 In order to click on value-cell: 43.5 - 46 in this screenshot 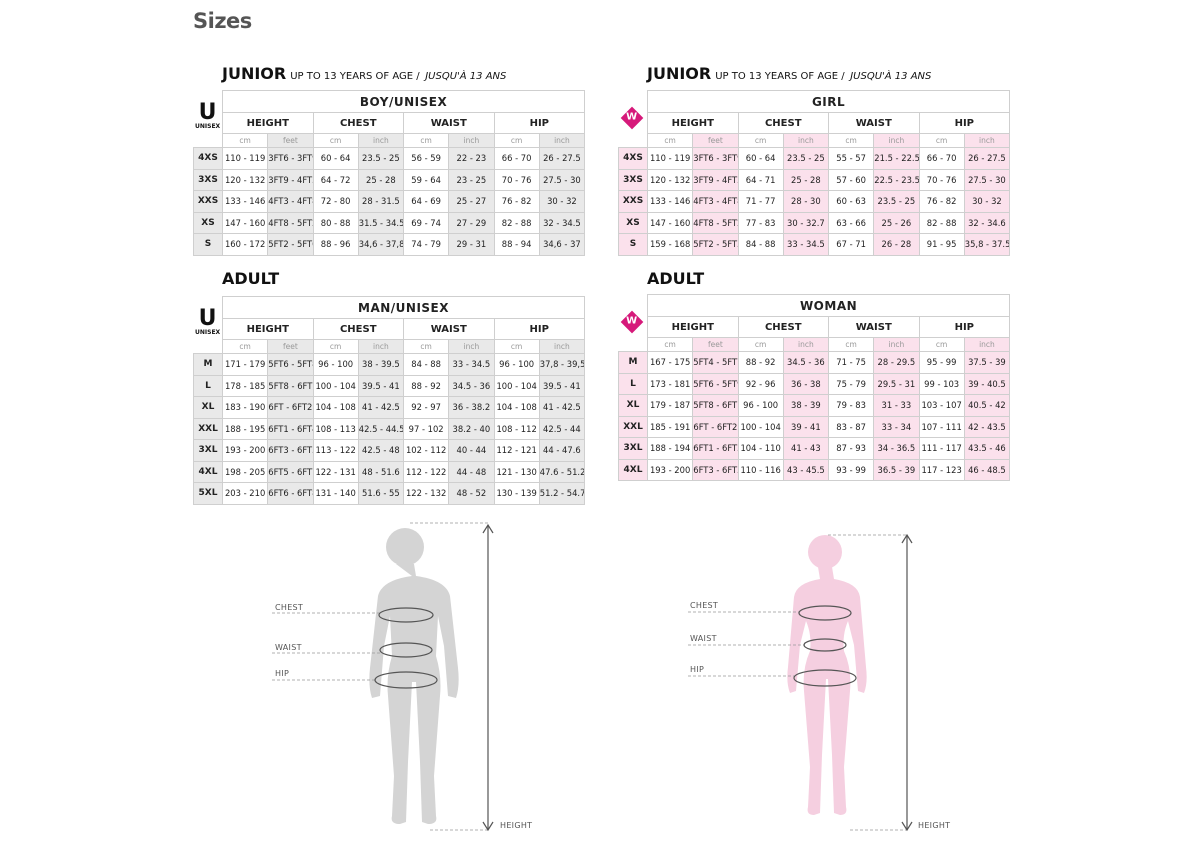, I will do `click(987, 448)`.